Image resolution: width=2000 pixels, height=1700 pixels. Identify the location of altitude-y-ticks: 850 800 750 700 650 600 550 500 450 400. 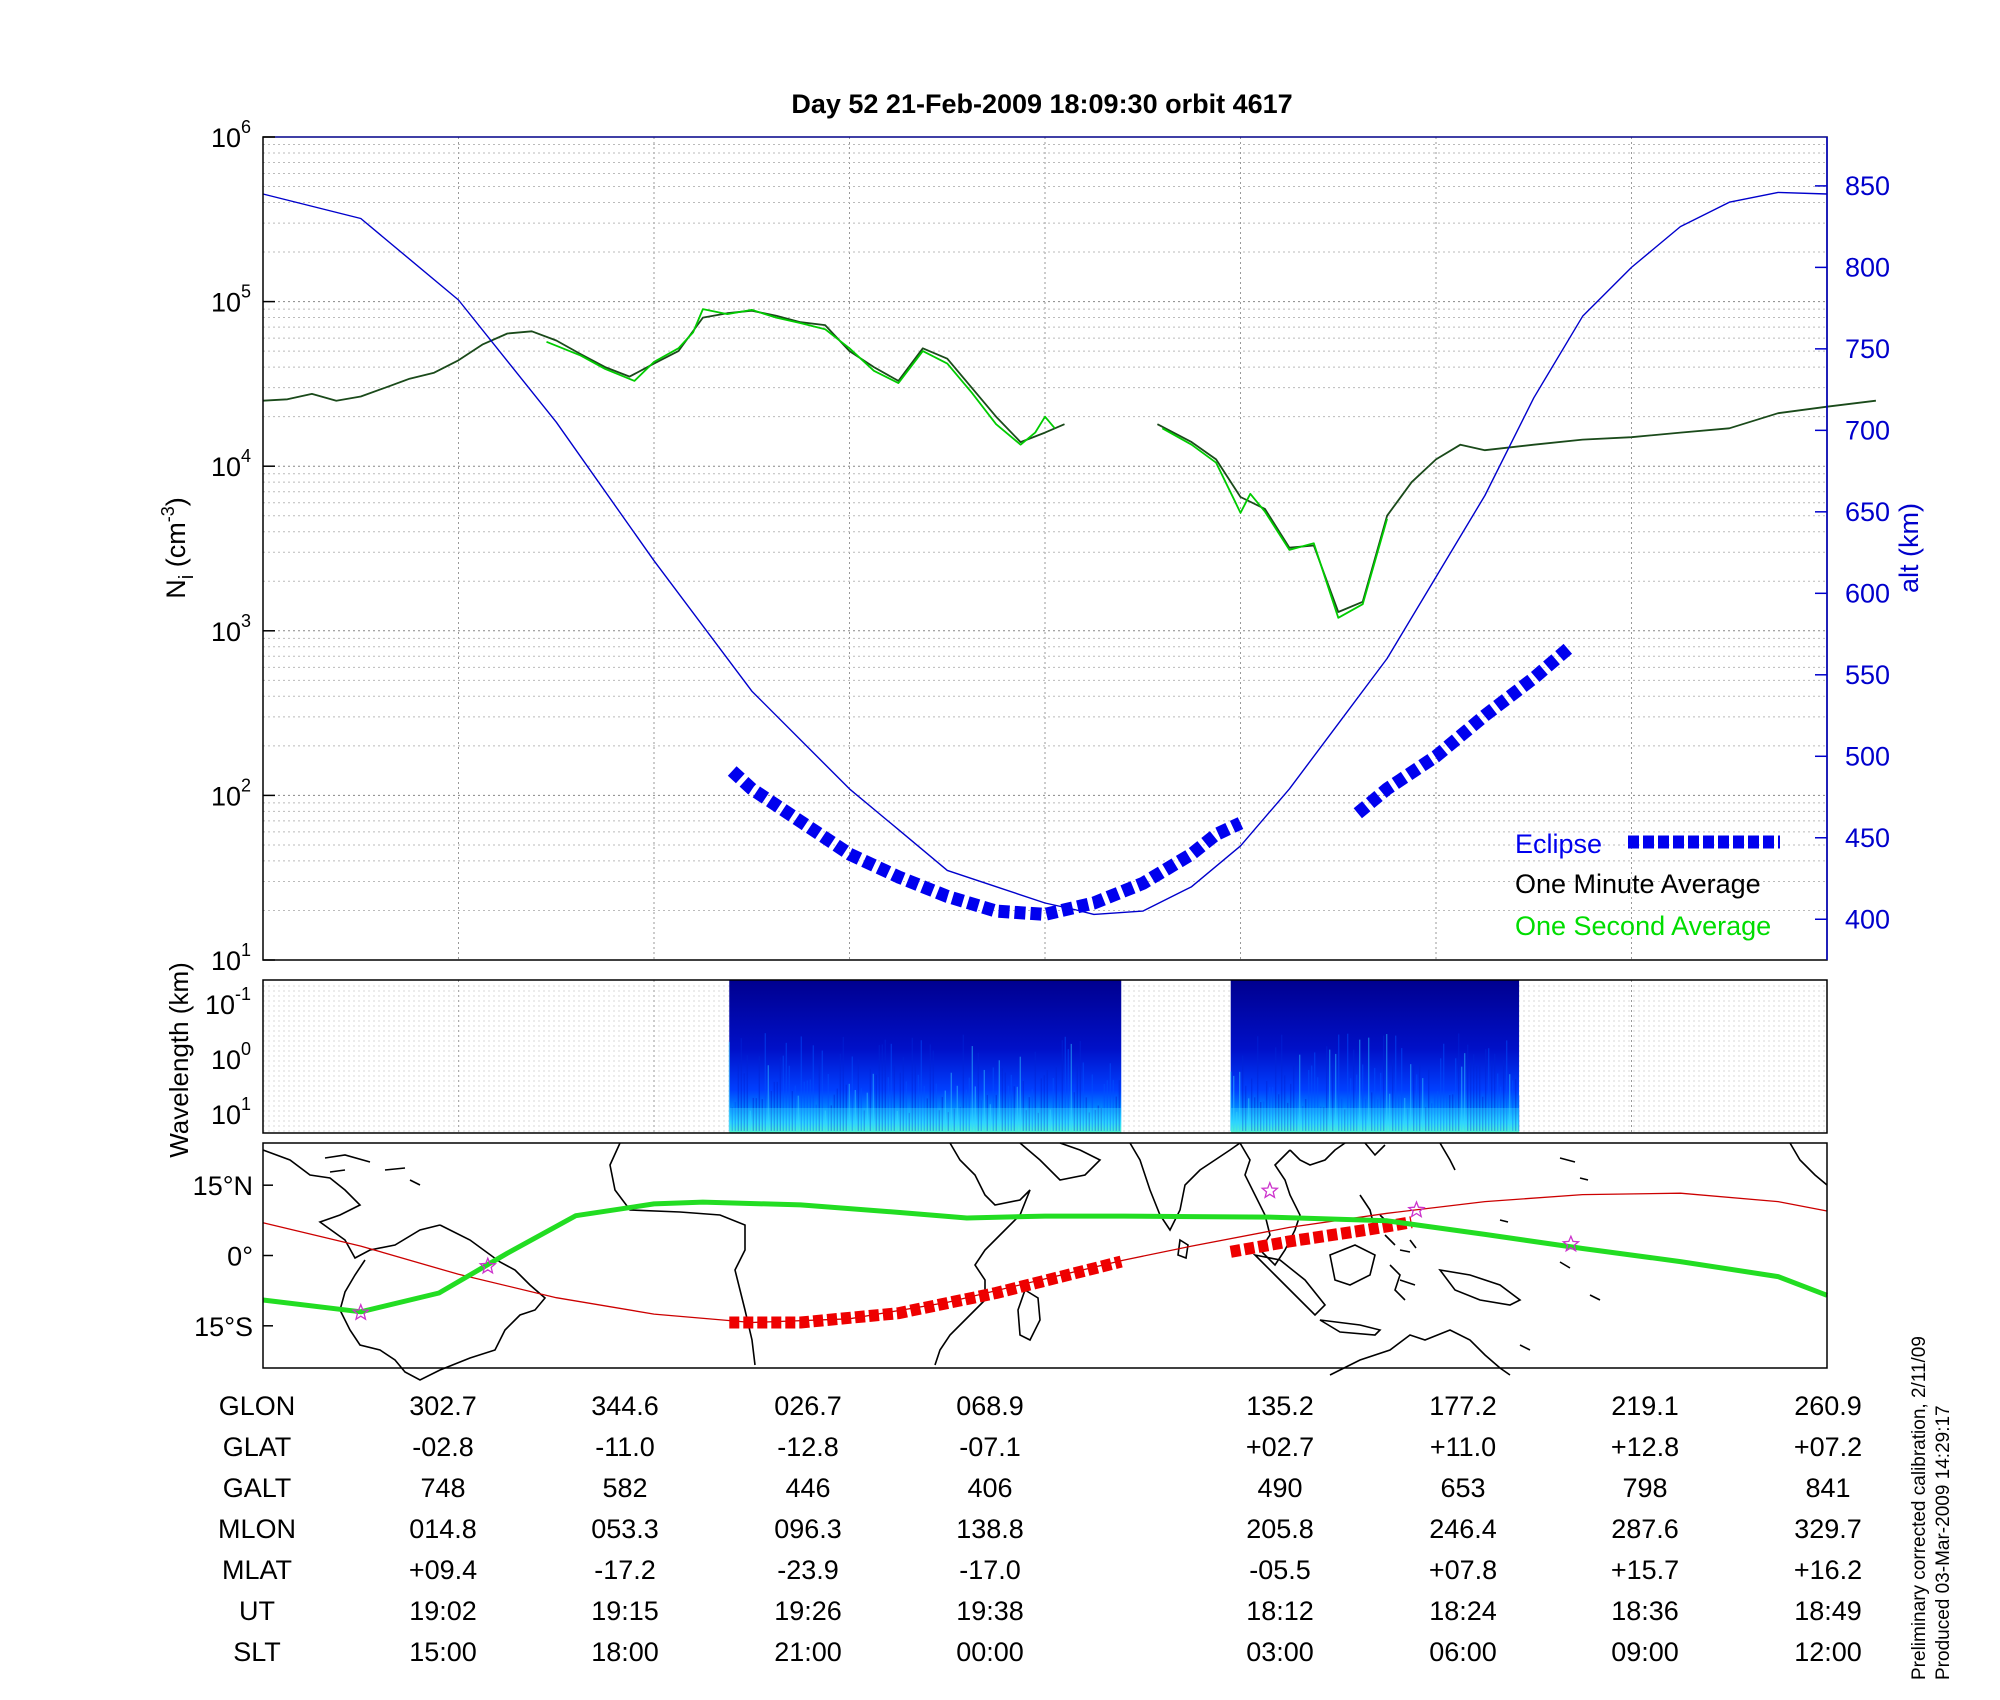
(1852, 552).